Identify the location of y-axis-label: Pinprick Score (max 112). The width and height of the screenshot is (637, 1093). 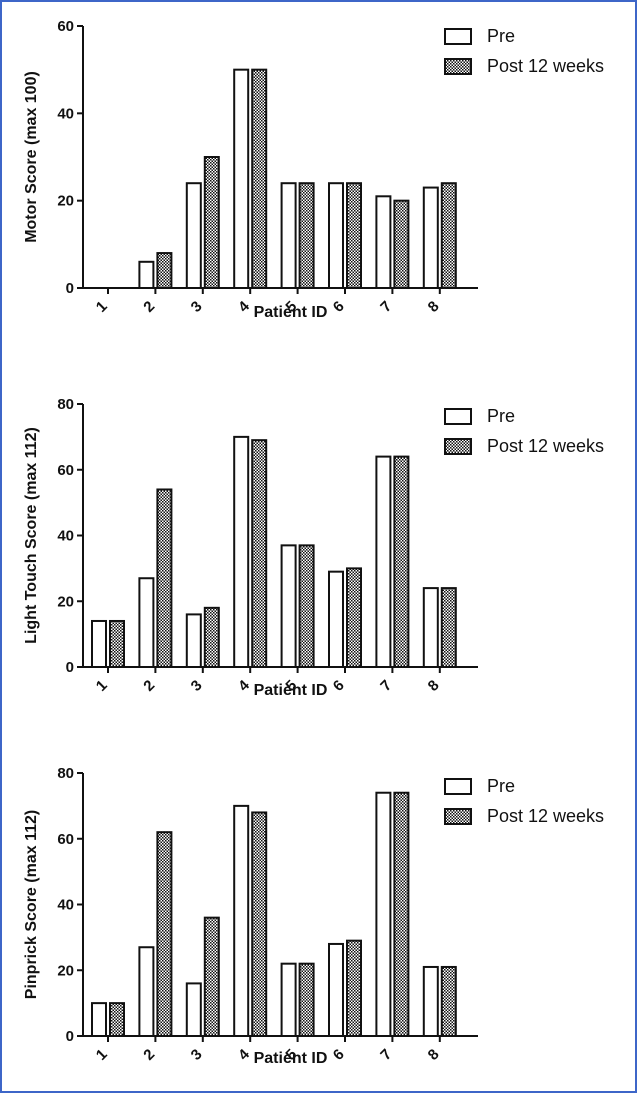
(31, 904).